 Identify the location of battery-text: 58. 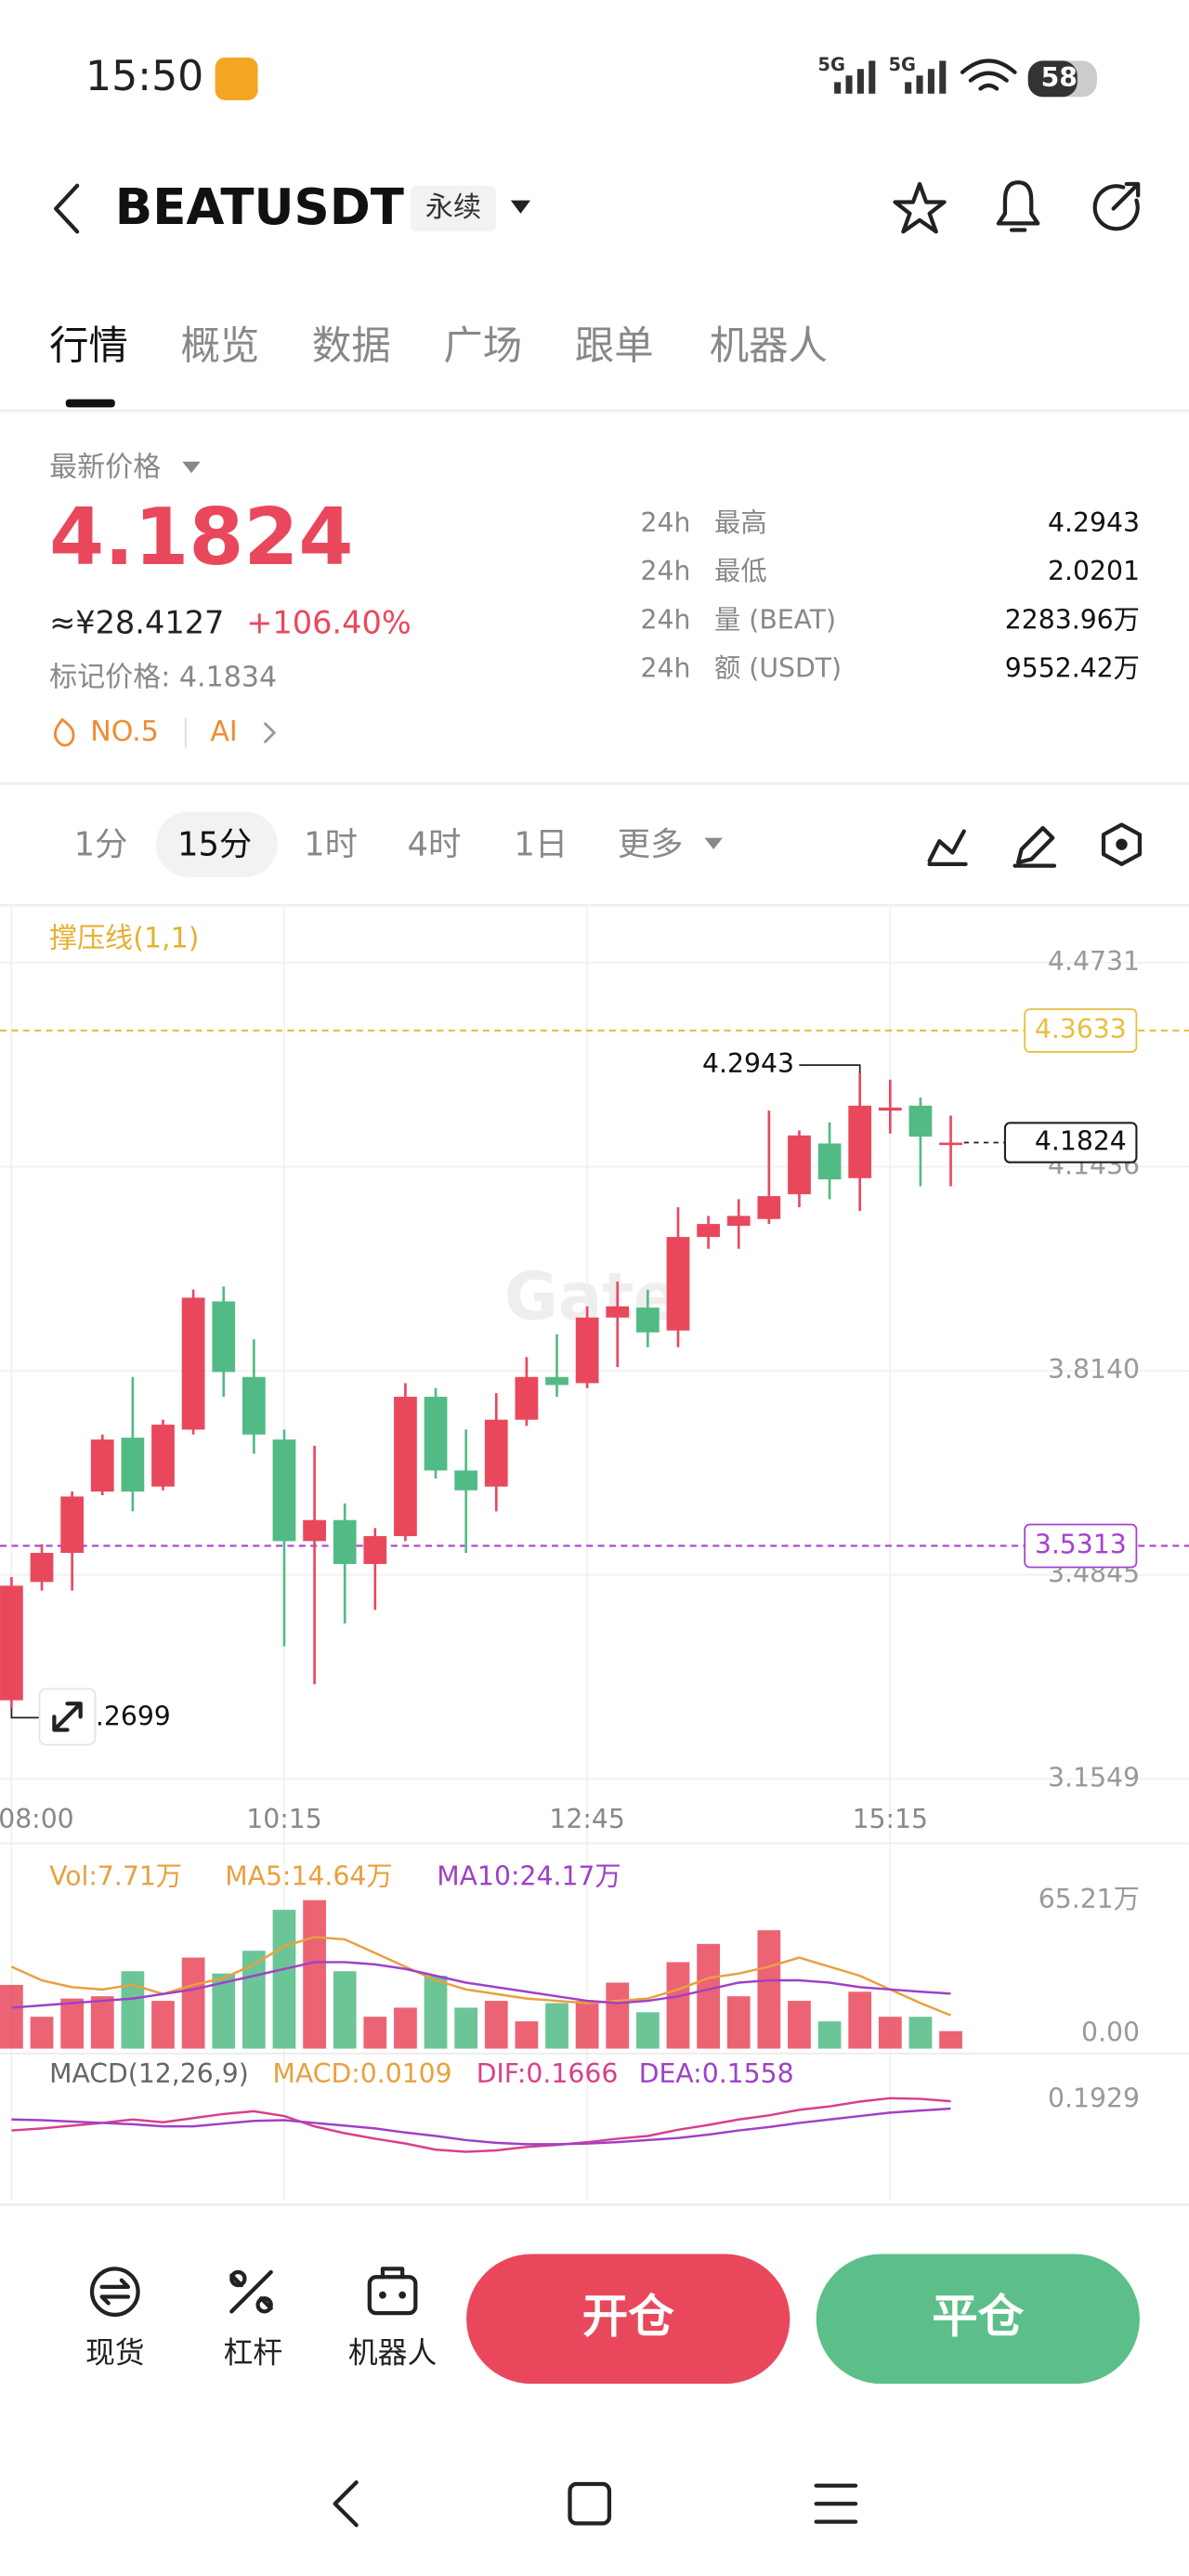
(1060, 77).